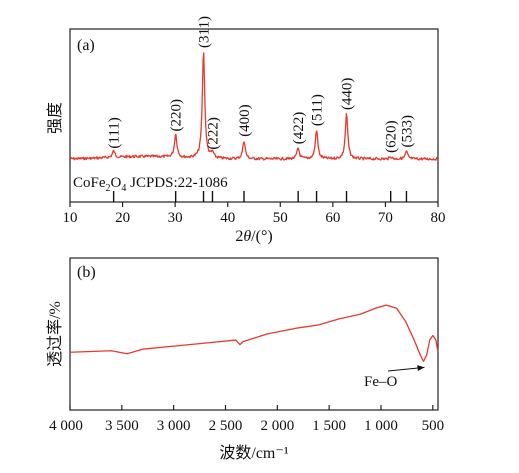  Describe the element at coordinates (66, 426) in the screenshot. I see `x-tick-label: 4 000` at that location.